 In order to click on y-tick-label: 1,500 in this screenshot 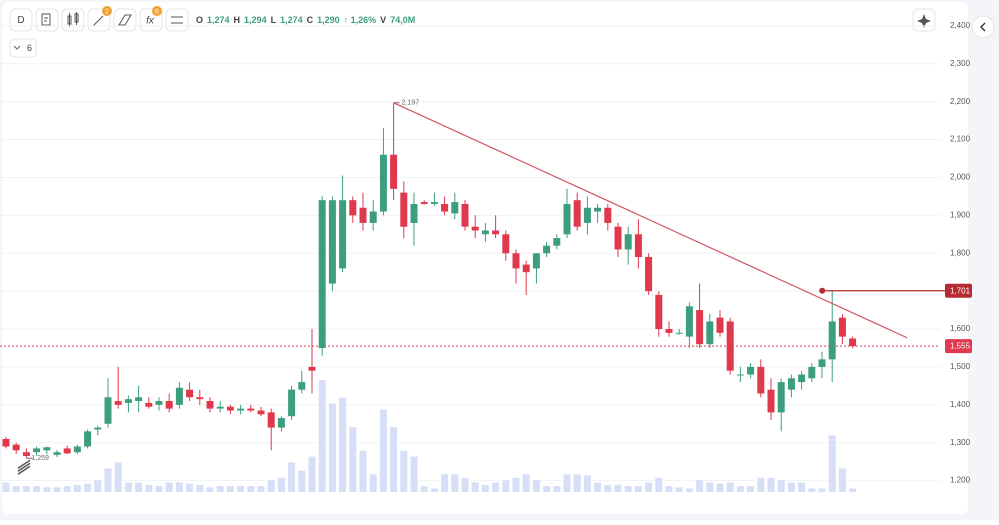, I will do `click(960, 366)`.